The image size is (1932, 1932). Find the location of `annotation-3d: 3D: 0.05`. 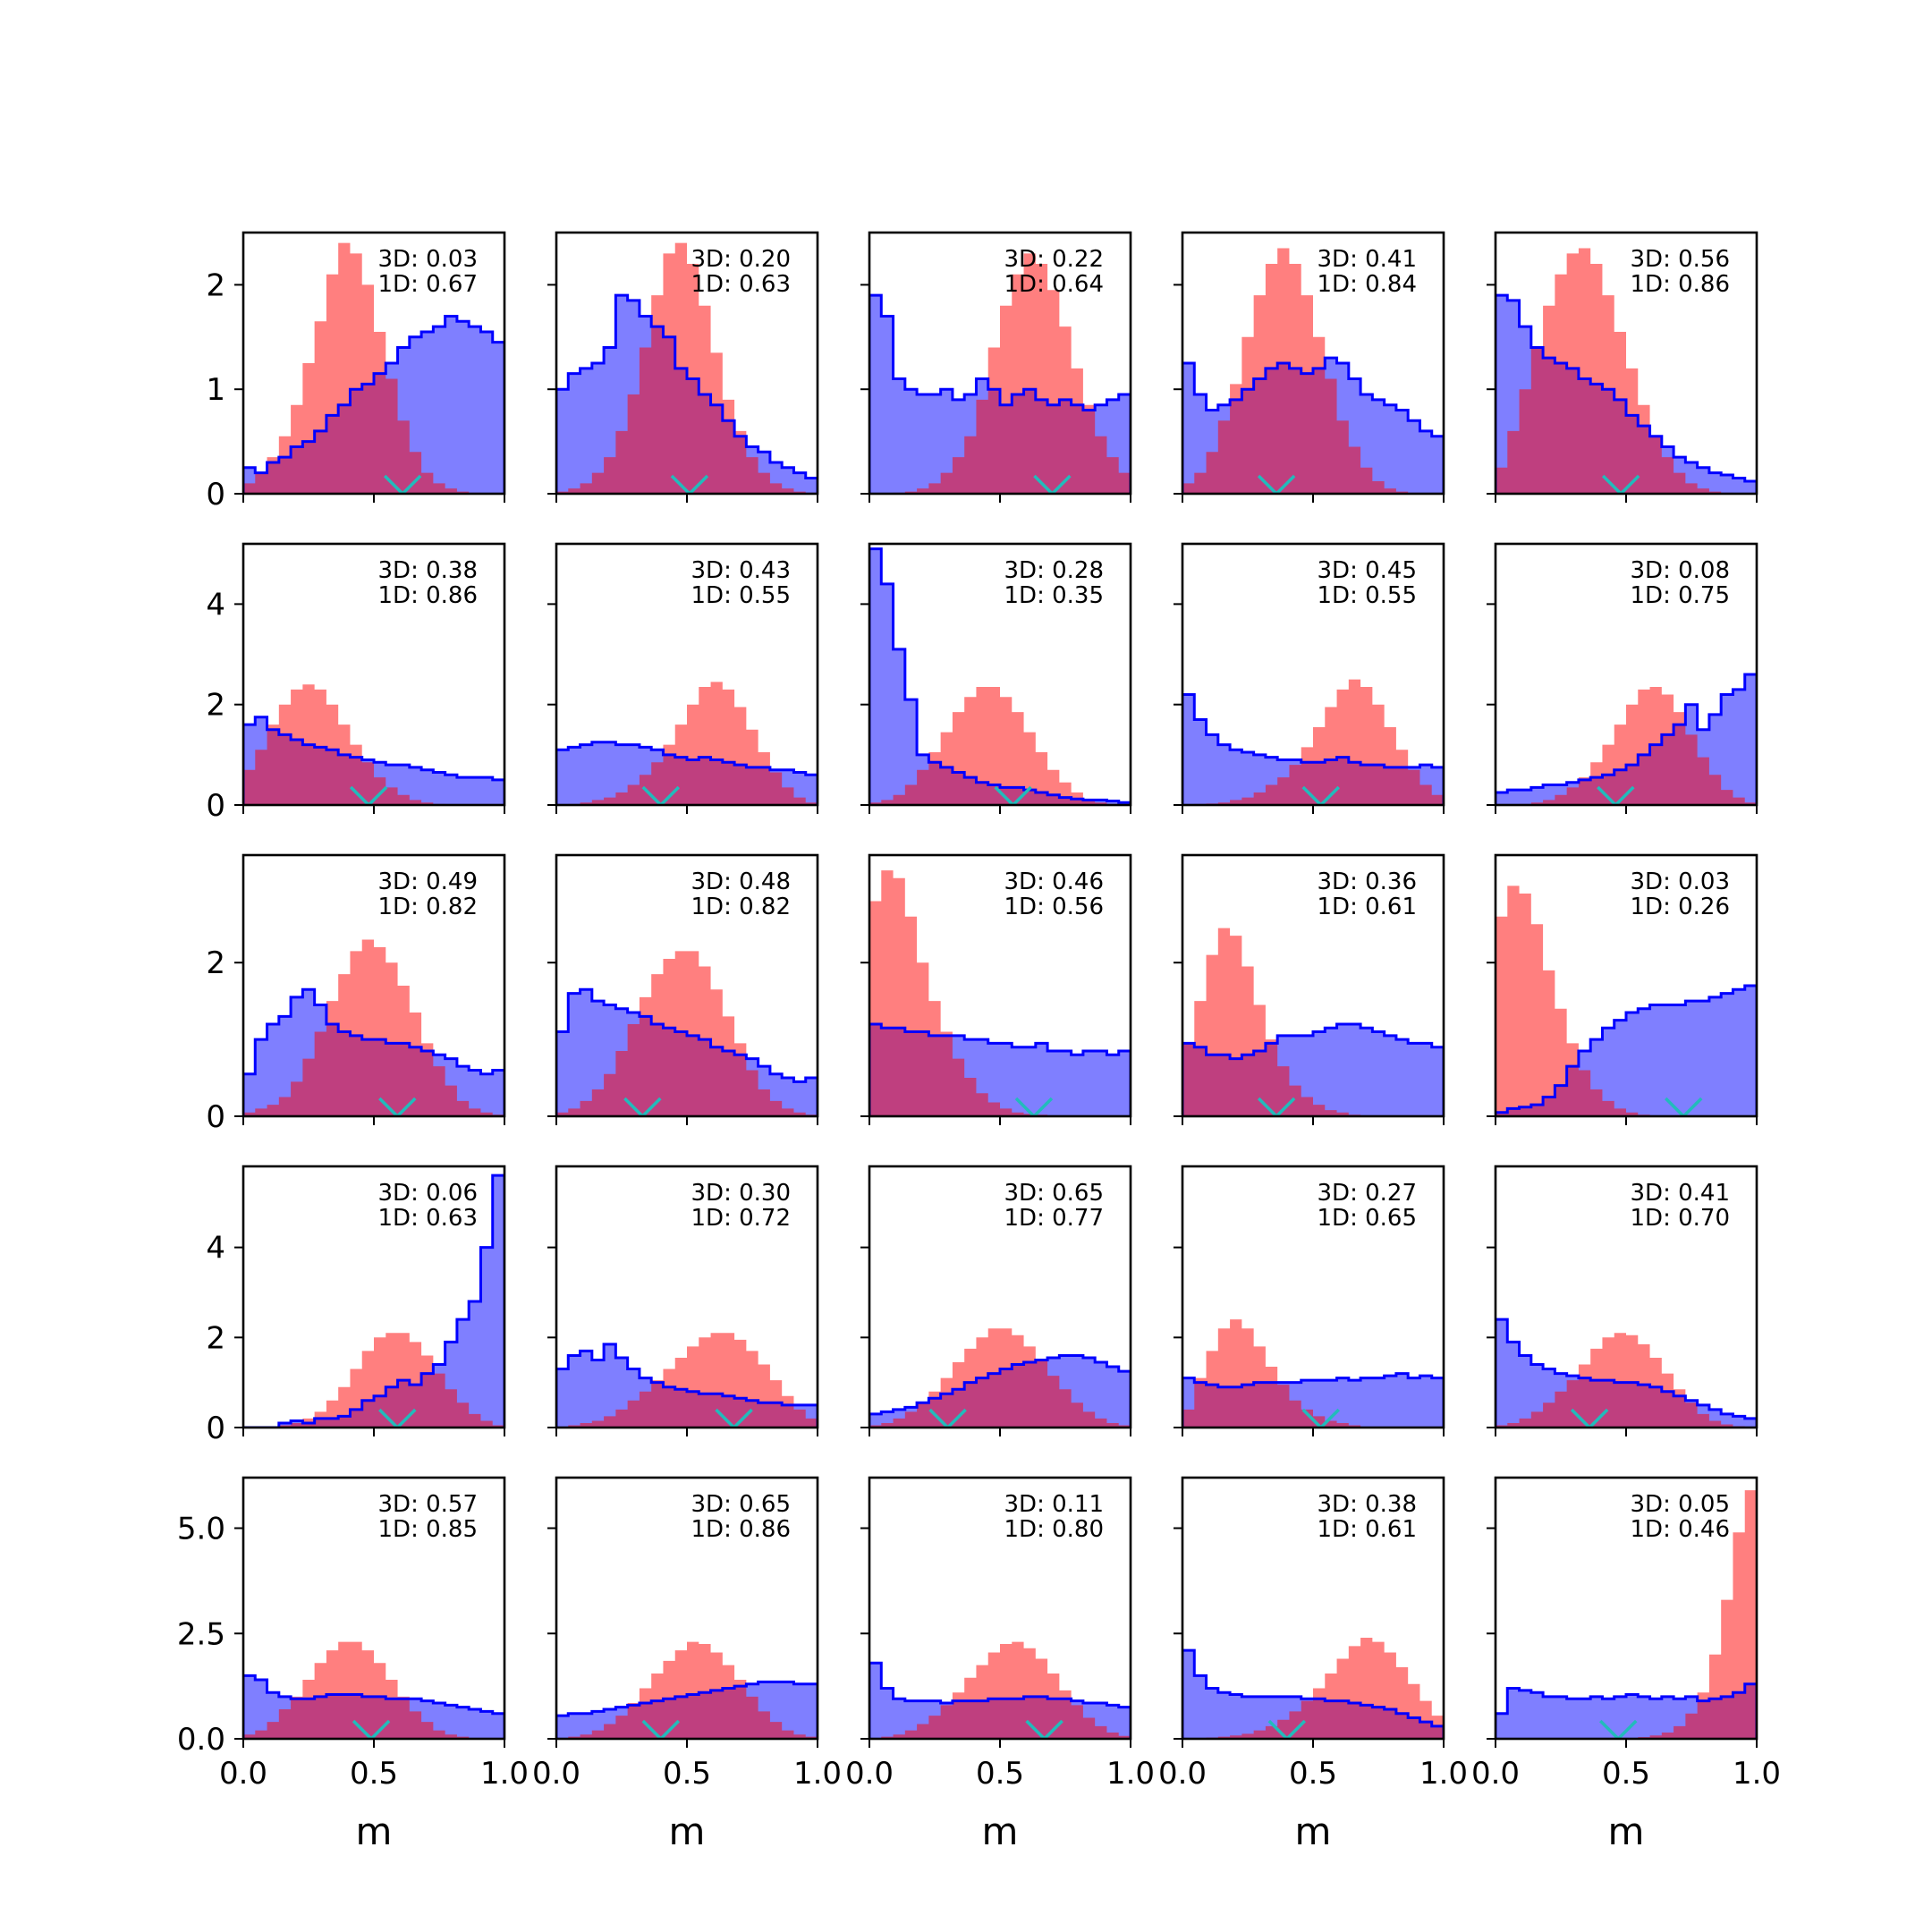

annotation-3d: 3D: 0.05 is located at coordinates (1680, 1504).